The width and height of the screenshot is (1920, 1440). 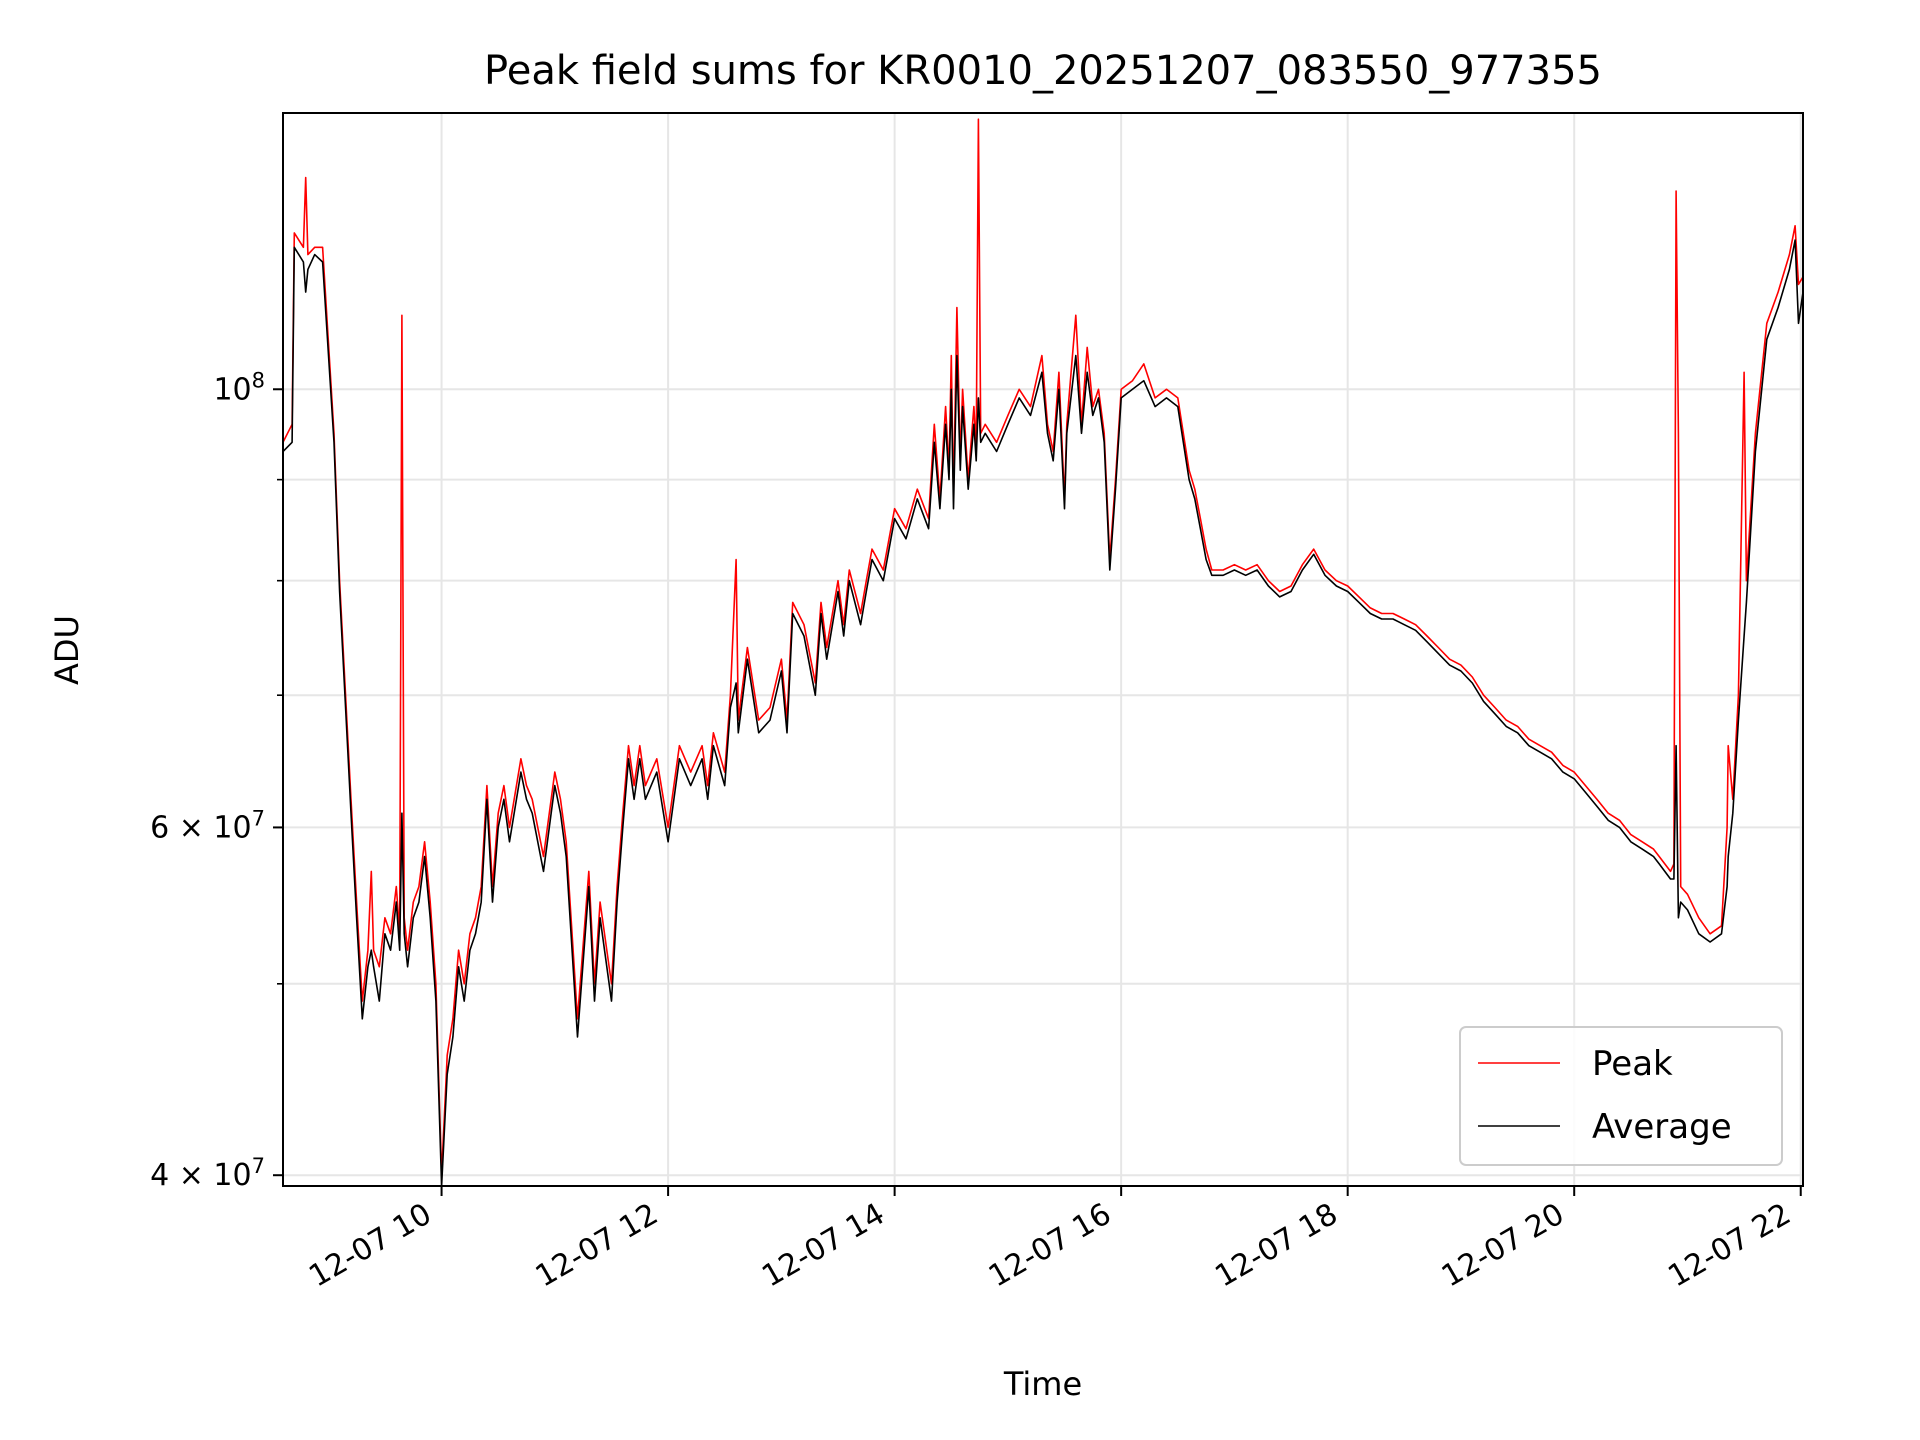 I want to click on legend-frame, so click(x=1621, y=1096).